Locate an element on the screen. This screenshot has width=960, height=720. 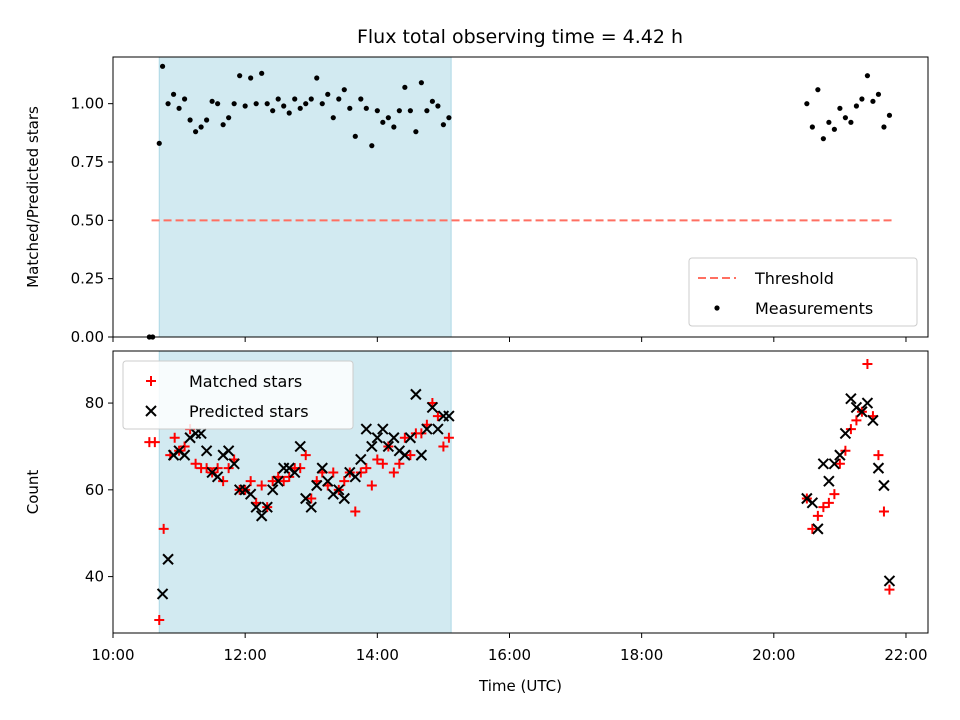
x-tick-label: 20:00 is located at coordinates (773, 655).